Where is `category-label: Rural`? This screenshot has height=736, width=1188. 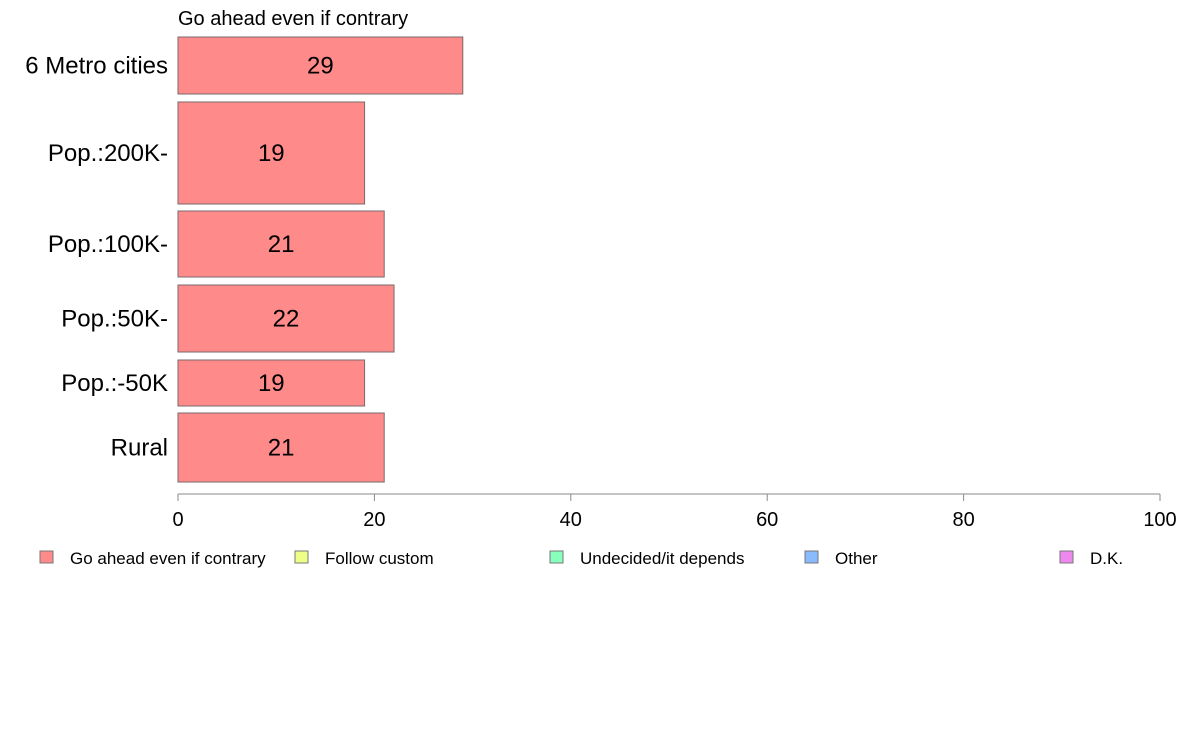 category-label: Rural is located at coordinates (139, 448).